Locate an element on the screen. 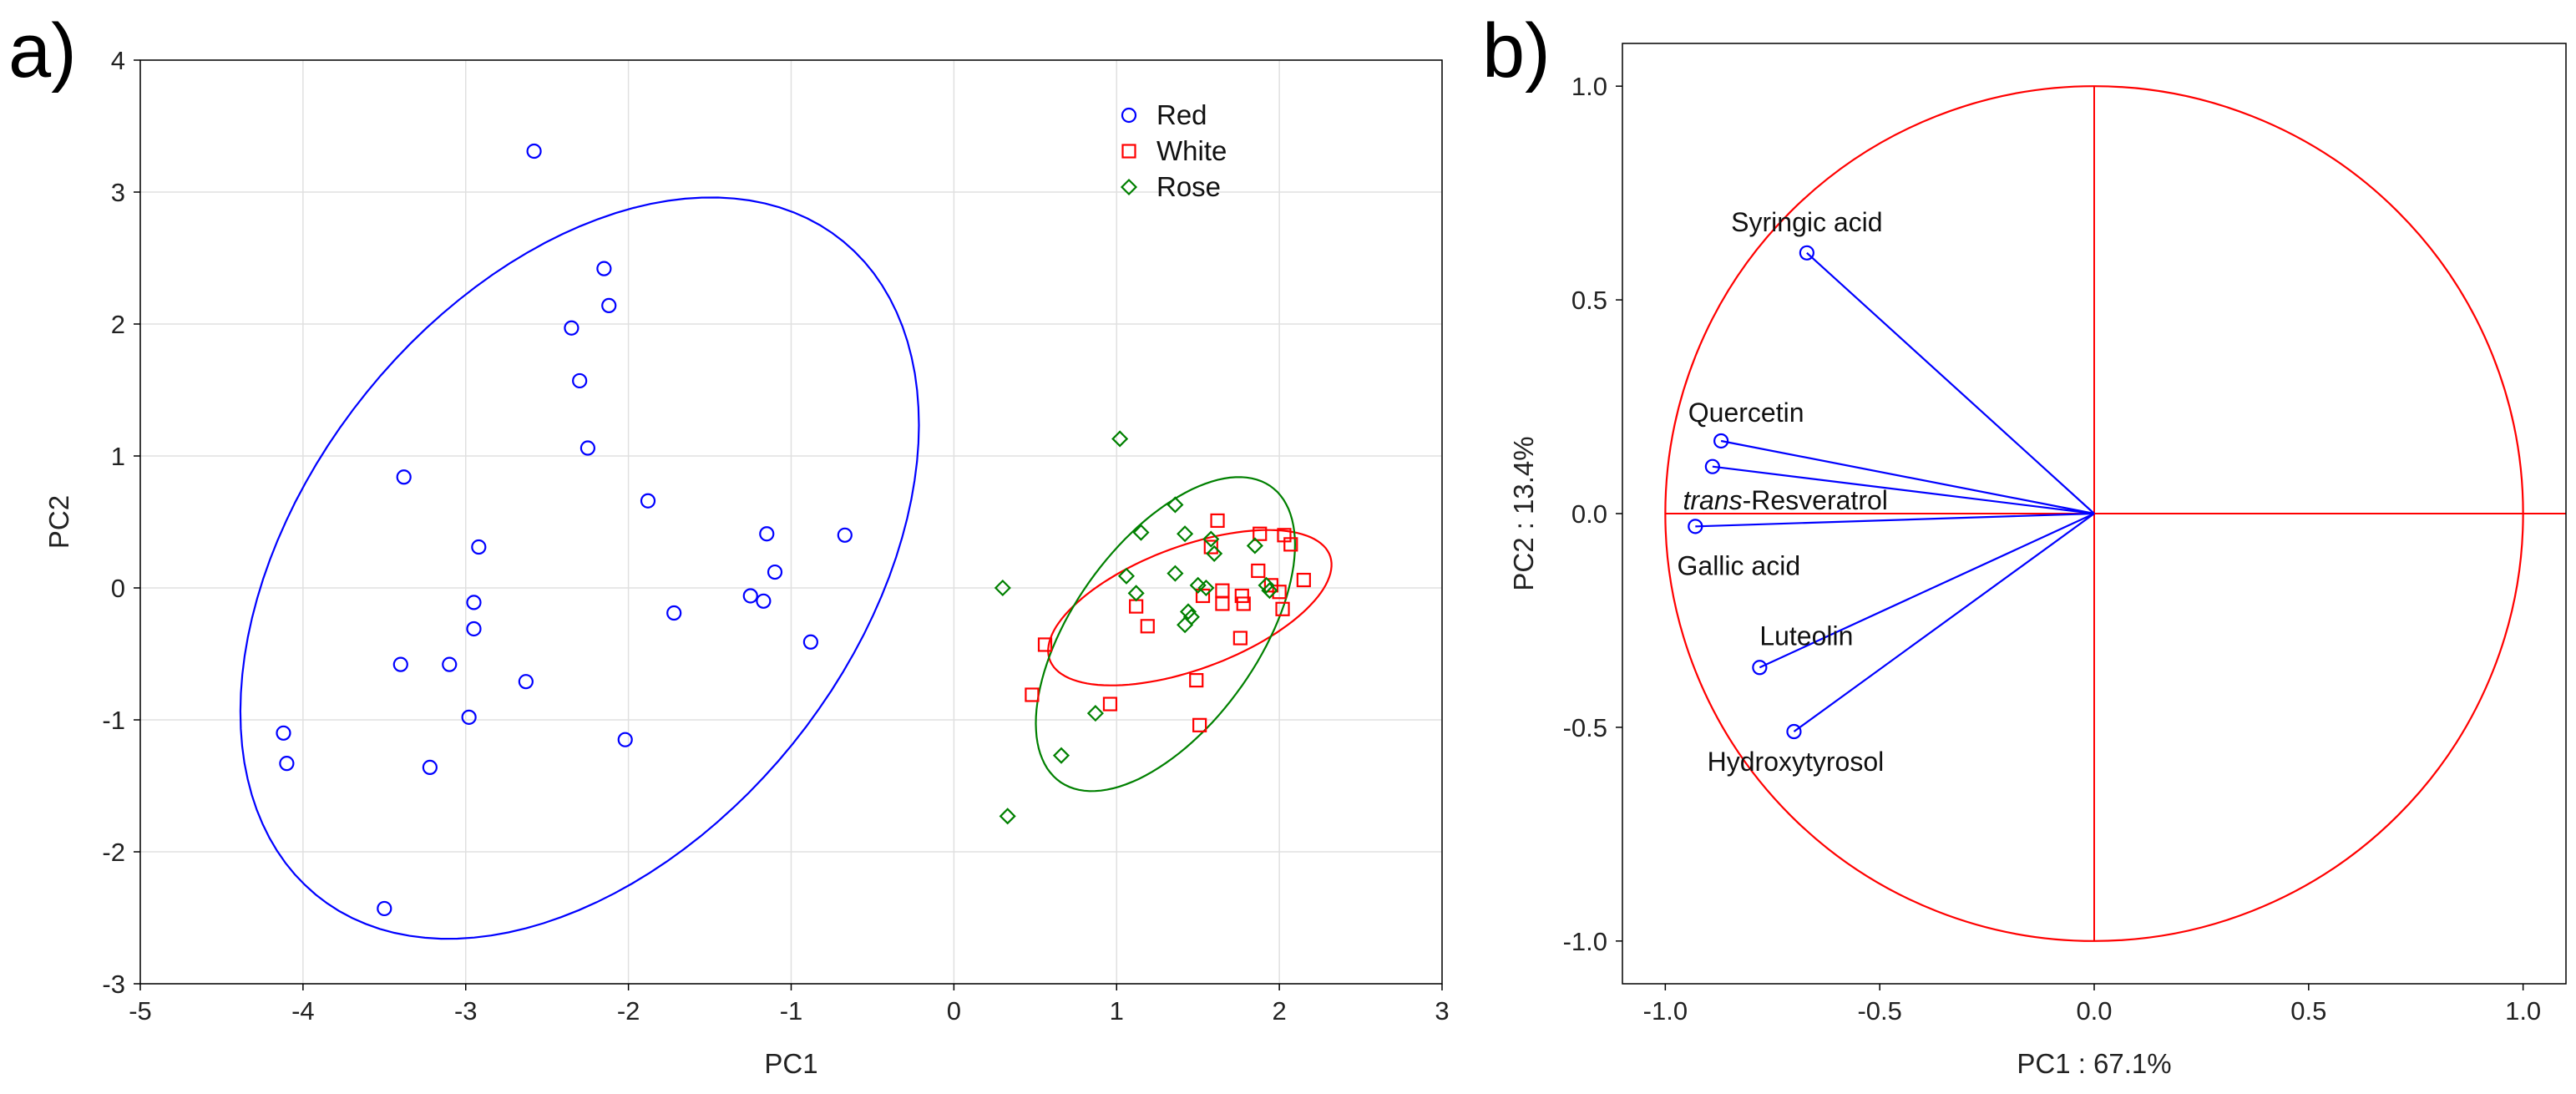  x-tick-label: -1 is located at coordinates (791, 1011).